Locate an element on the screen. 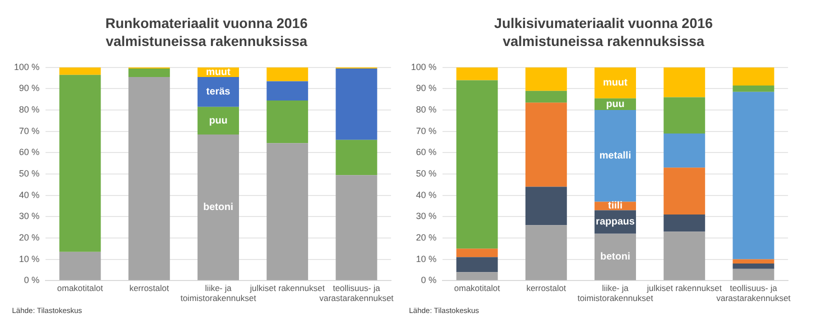 The height and width of the screenshot is (323, 814). series-label: metalli is located at coordinates (615, 156).